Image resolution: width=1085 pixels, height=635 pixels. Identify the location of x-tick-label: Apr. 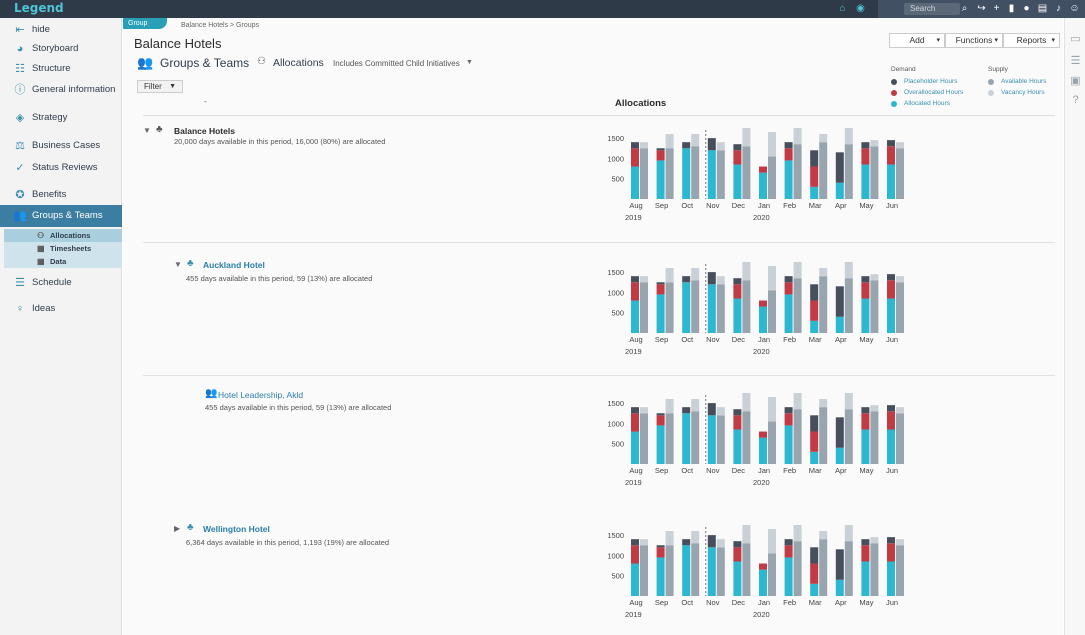
(841, 470).